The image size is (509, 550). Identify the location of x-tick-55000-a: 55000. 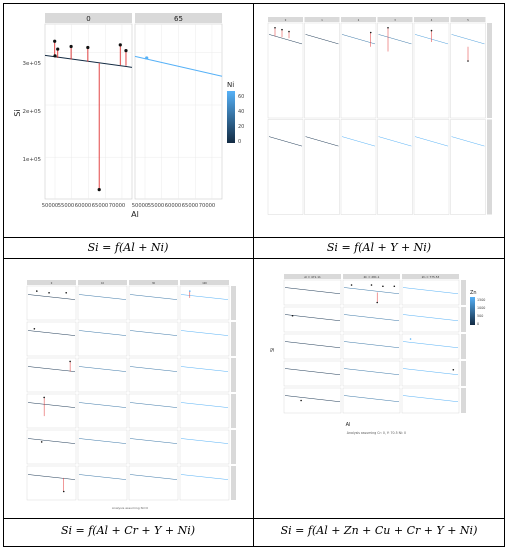
(66, 206).